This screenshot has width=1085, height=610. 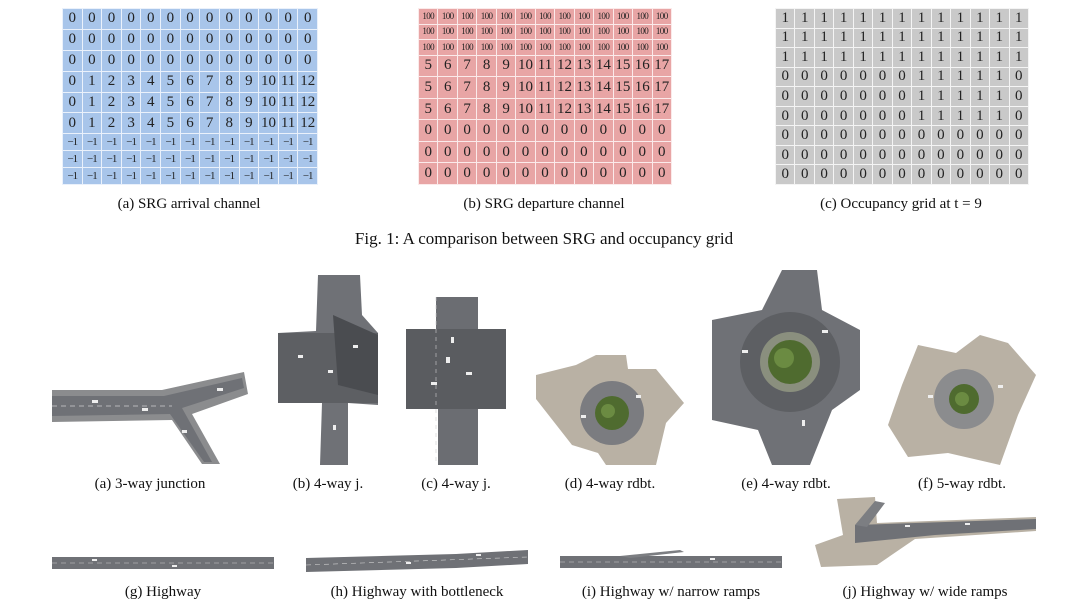 What do you see at coordinates (307, 102) in the screenshot?
I see `grid-cell: 12` at bounding box center [307, 102].